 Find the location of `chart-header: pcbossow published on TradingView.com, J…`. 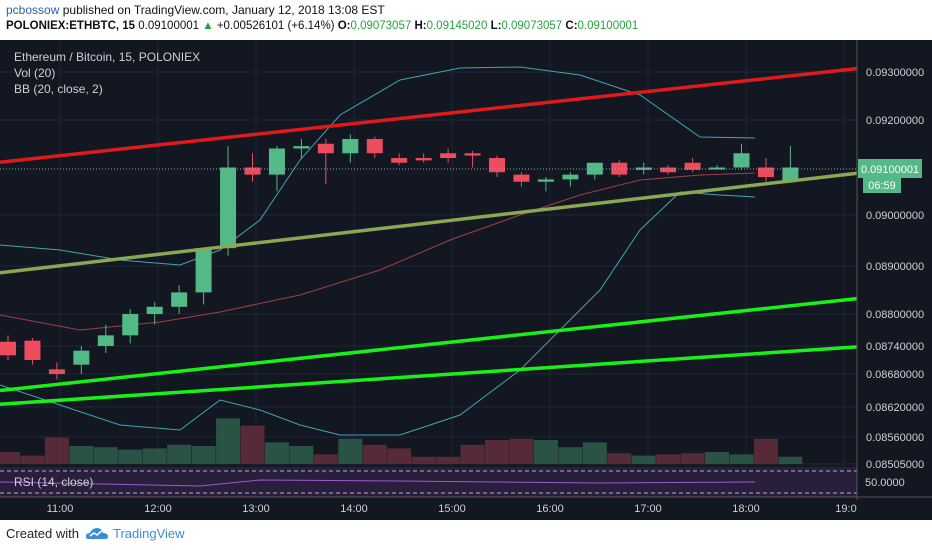

chart-header: pcbossow published on TradingView.com, J… is located at coordinates (466, 20).